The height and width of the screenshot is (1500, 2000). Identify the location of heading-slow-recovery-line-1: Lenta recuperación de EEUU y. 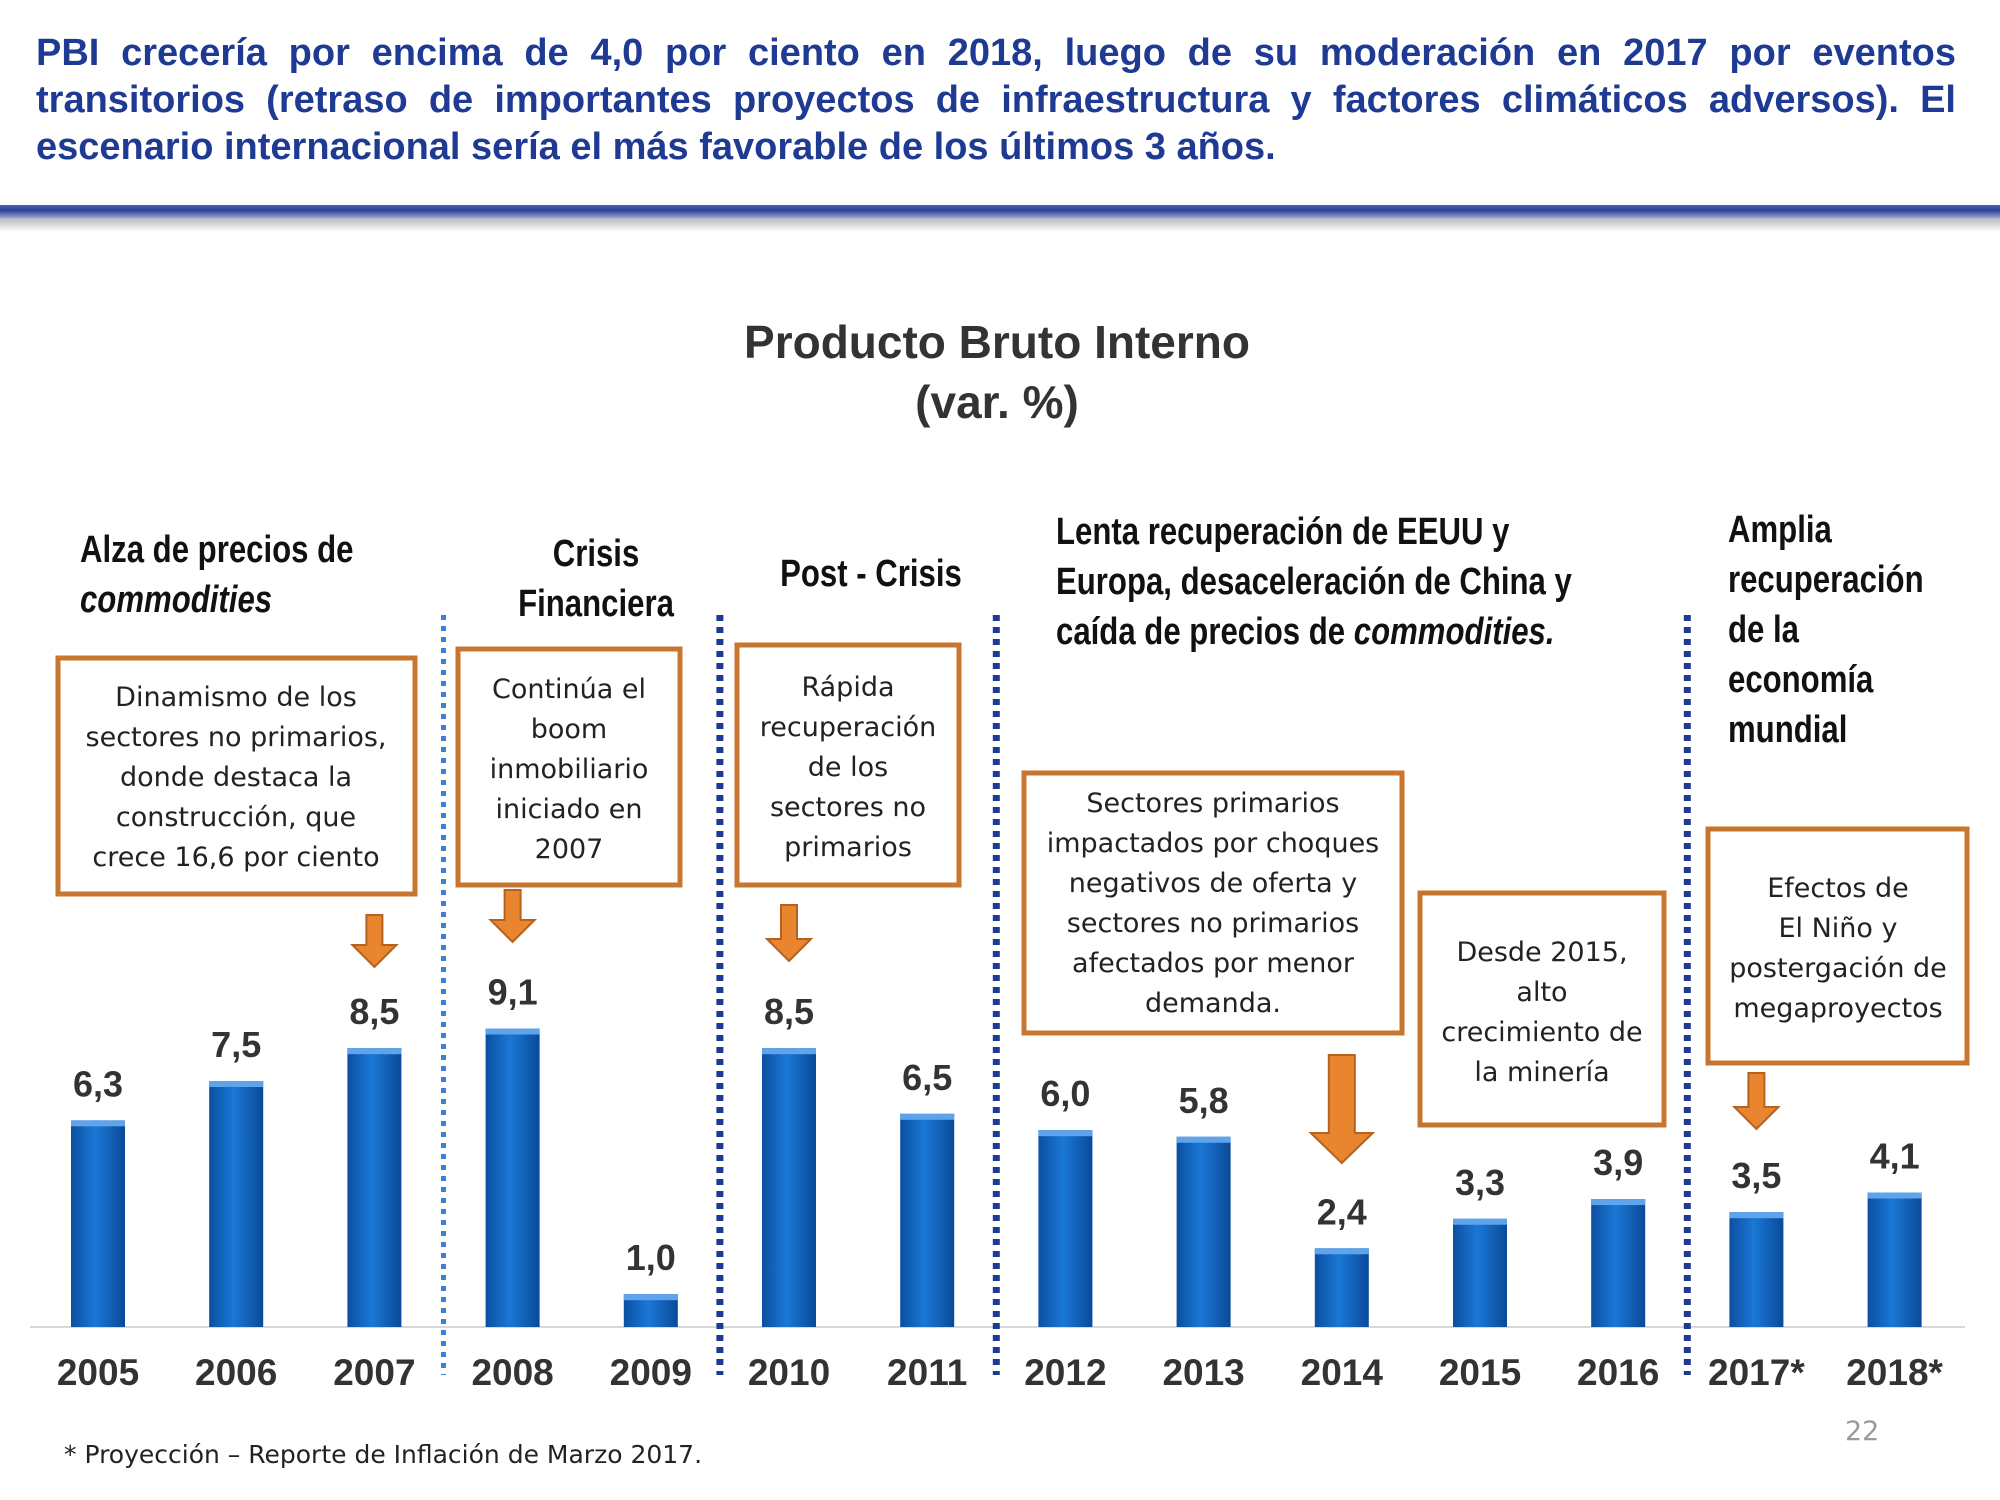
(1283, 532).